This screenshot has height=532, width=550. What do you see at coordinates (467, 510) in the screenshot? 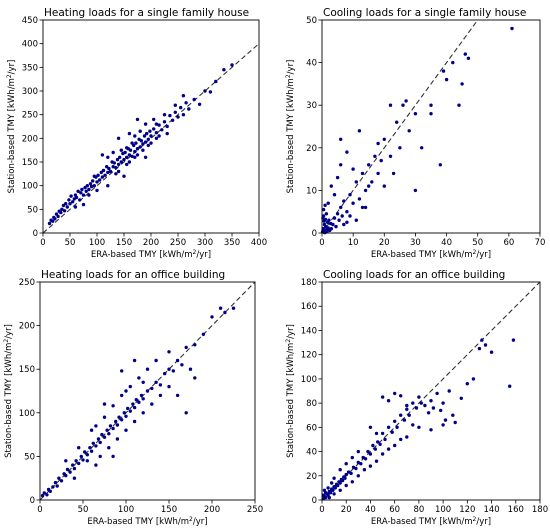
I see `x-tick-label: 120` at bounding box center [467, 510].